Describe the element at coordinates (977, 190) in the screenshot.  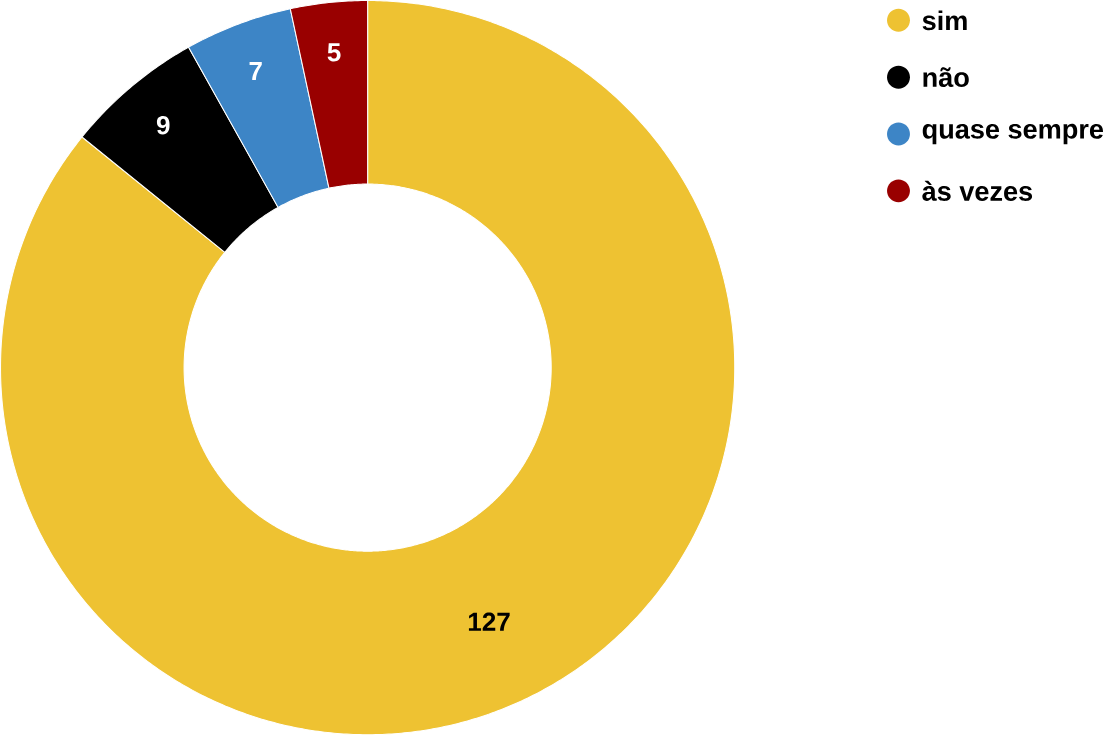
I see `legend-label: às vezes` at that location.